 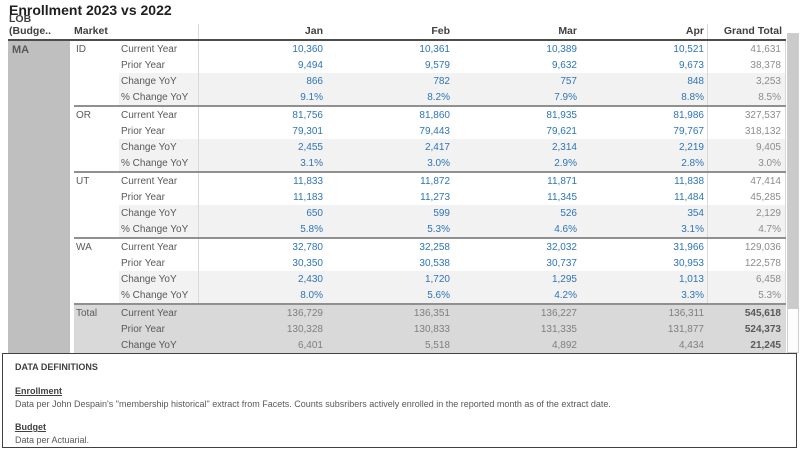 What do you see at coordinates (691, 345) in the screenshot?
I see `month-value: 4,434` at bounding box center [691, 345].